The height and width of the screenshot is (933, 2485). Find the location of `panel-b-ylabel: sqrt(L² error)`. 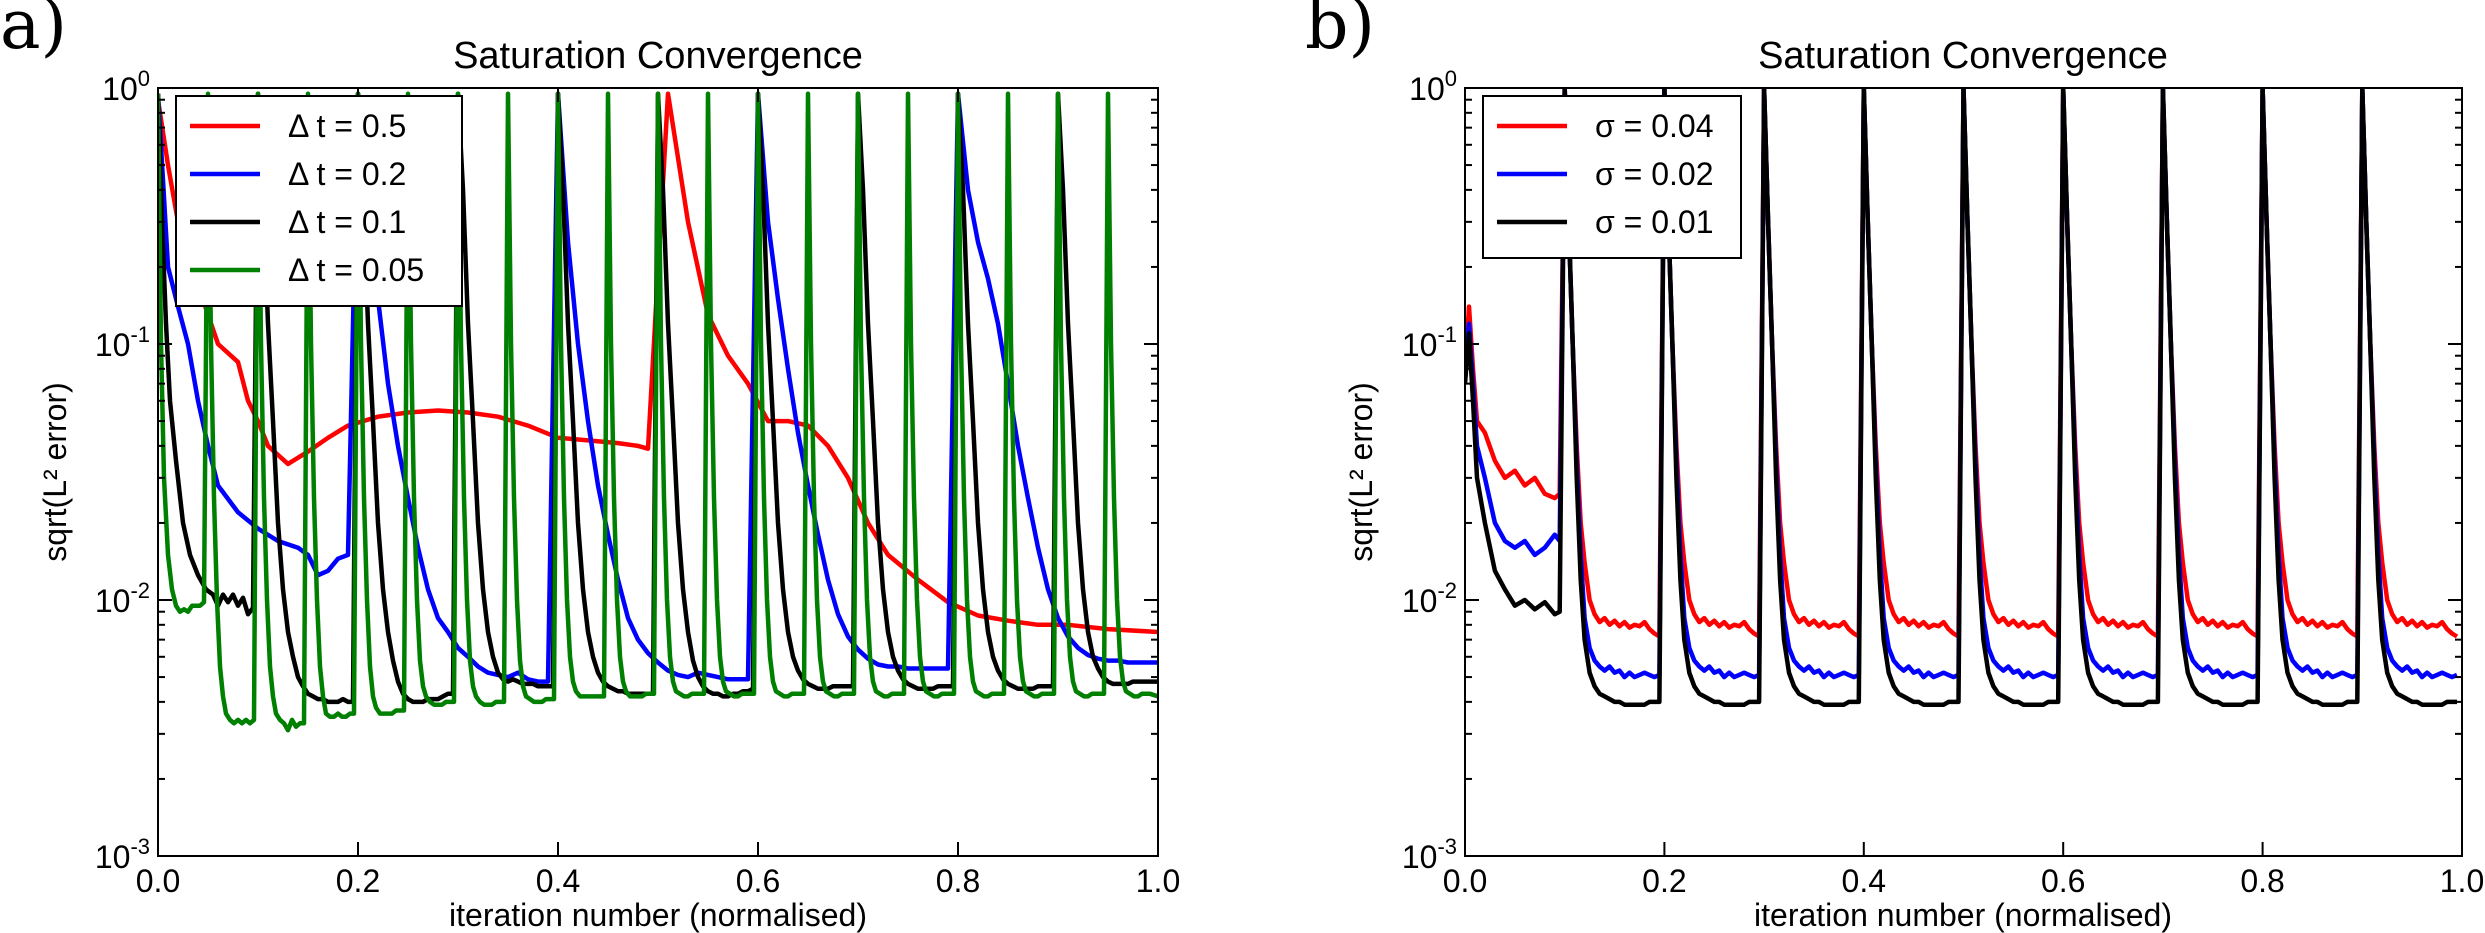

panel-b-ylabel: sqrt(L² error) is located at coordinates (1361, 472).